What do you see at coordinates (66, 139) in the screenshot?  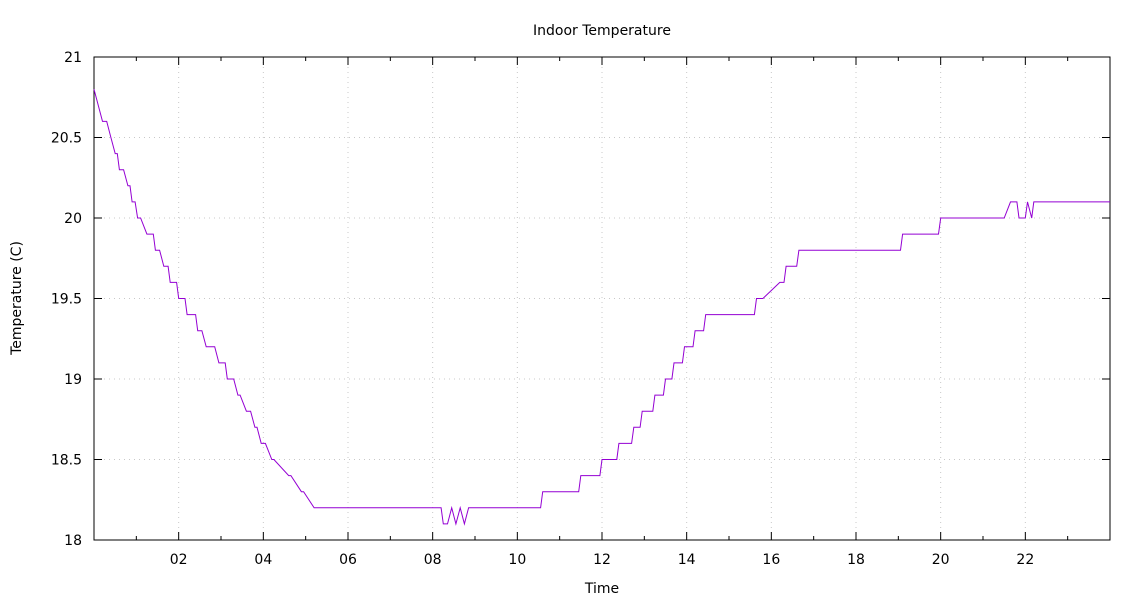 I see `y-tick-label: 20.5` at bounding box center [66, 139].